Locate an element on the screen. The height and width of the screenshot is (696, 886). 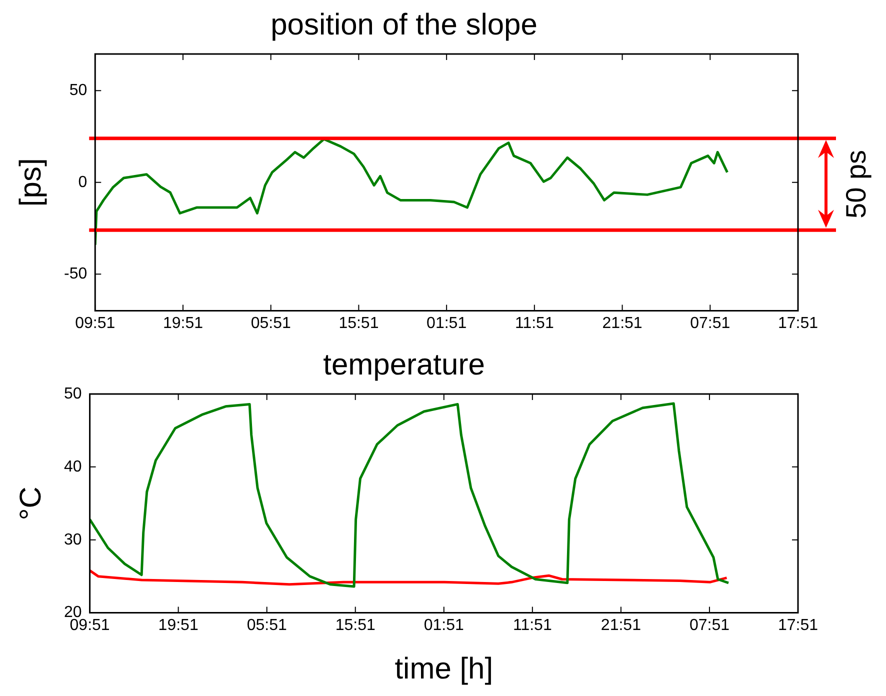
y-axis-title: °C is located at coordinates (31, 503).